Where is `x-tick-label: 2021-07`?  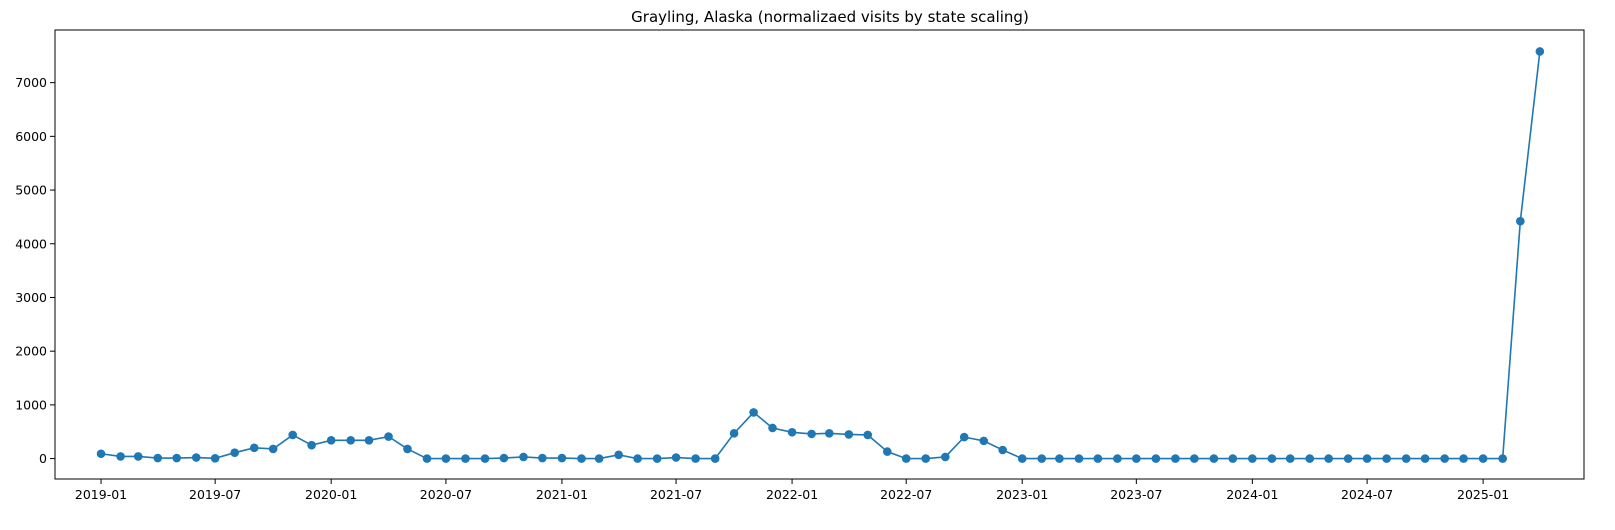 x-tick-label: 2021-07 is located at coordinates (676, 494).